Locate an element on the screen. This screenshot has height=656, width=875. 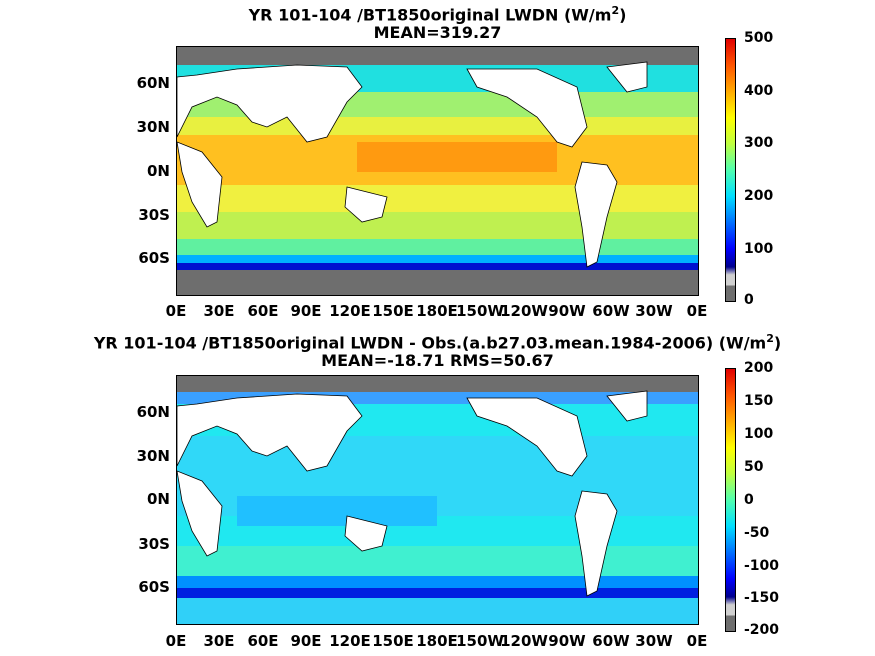
top-title: YR 101-104 /BT1850original LWDN (W/m2) is located at coordinates (437, 14).